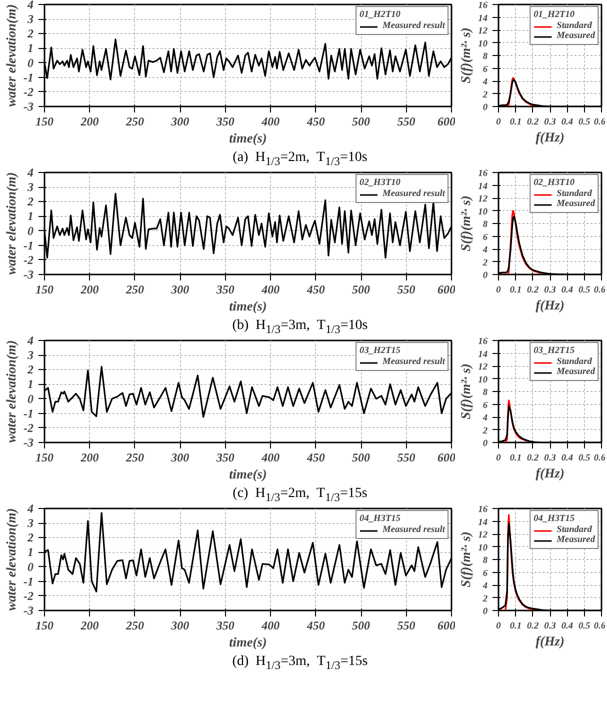 This screenshot has height=708, width=607. Describe the element at coordinates (300, 159) in the screenshot. I see `text: (a) H$_{1/3}$=2m, T$_{1/3}$=10s` at that location.